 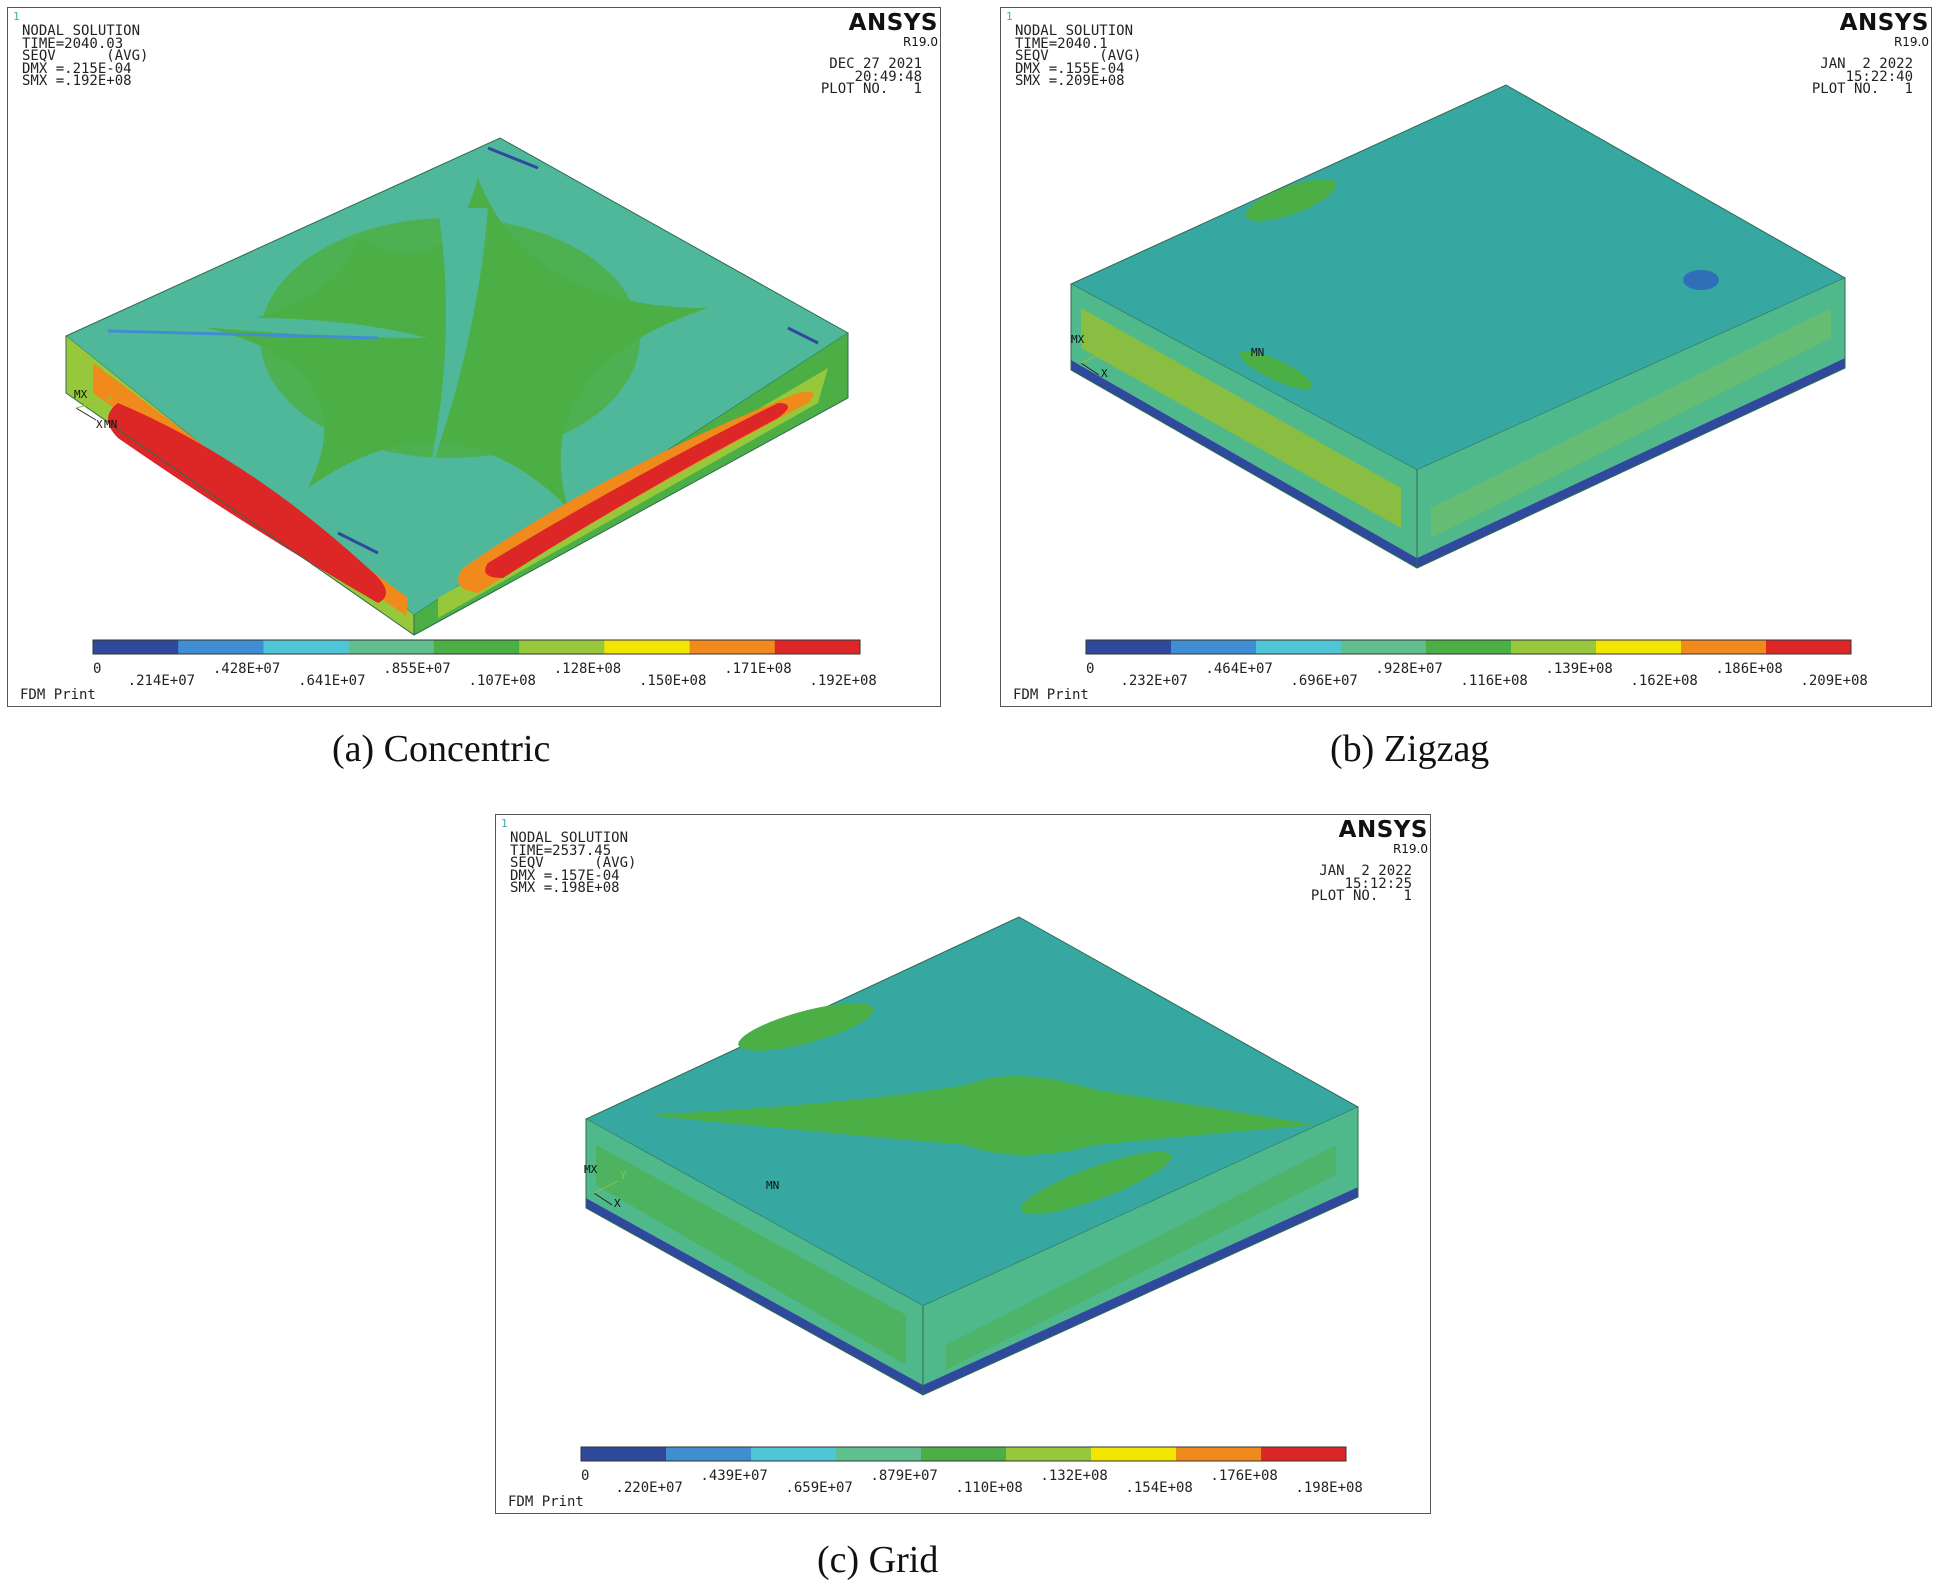 I want to click on colorbar-tick-label: .232E+07, so click(x=1154, y=681).